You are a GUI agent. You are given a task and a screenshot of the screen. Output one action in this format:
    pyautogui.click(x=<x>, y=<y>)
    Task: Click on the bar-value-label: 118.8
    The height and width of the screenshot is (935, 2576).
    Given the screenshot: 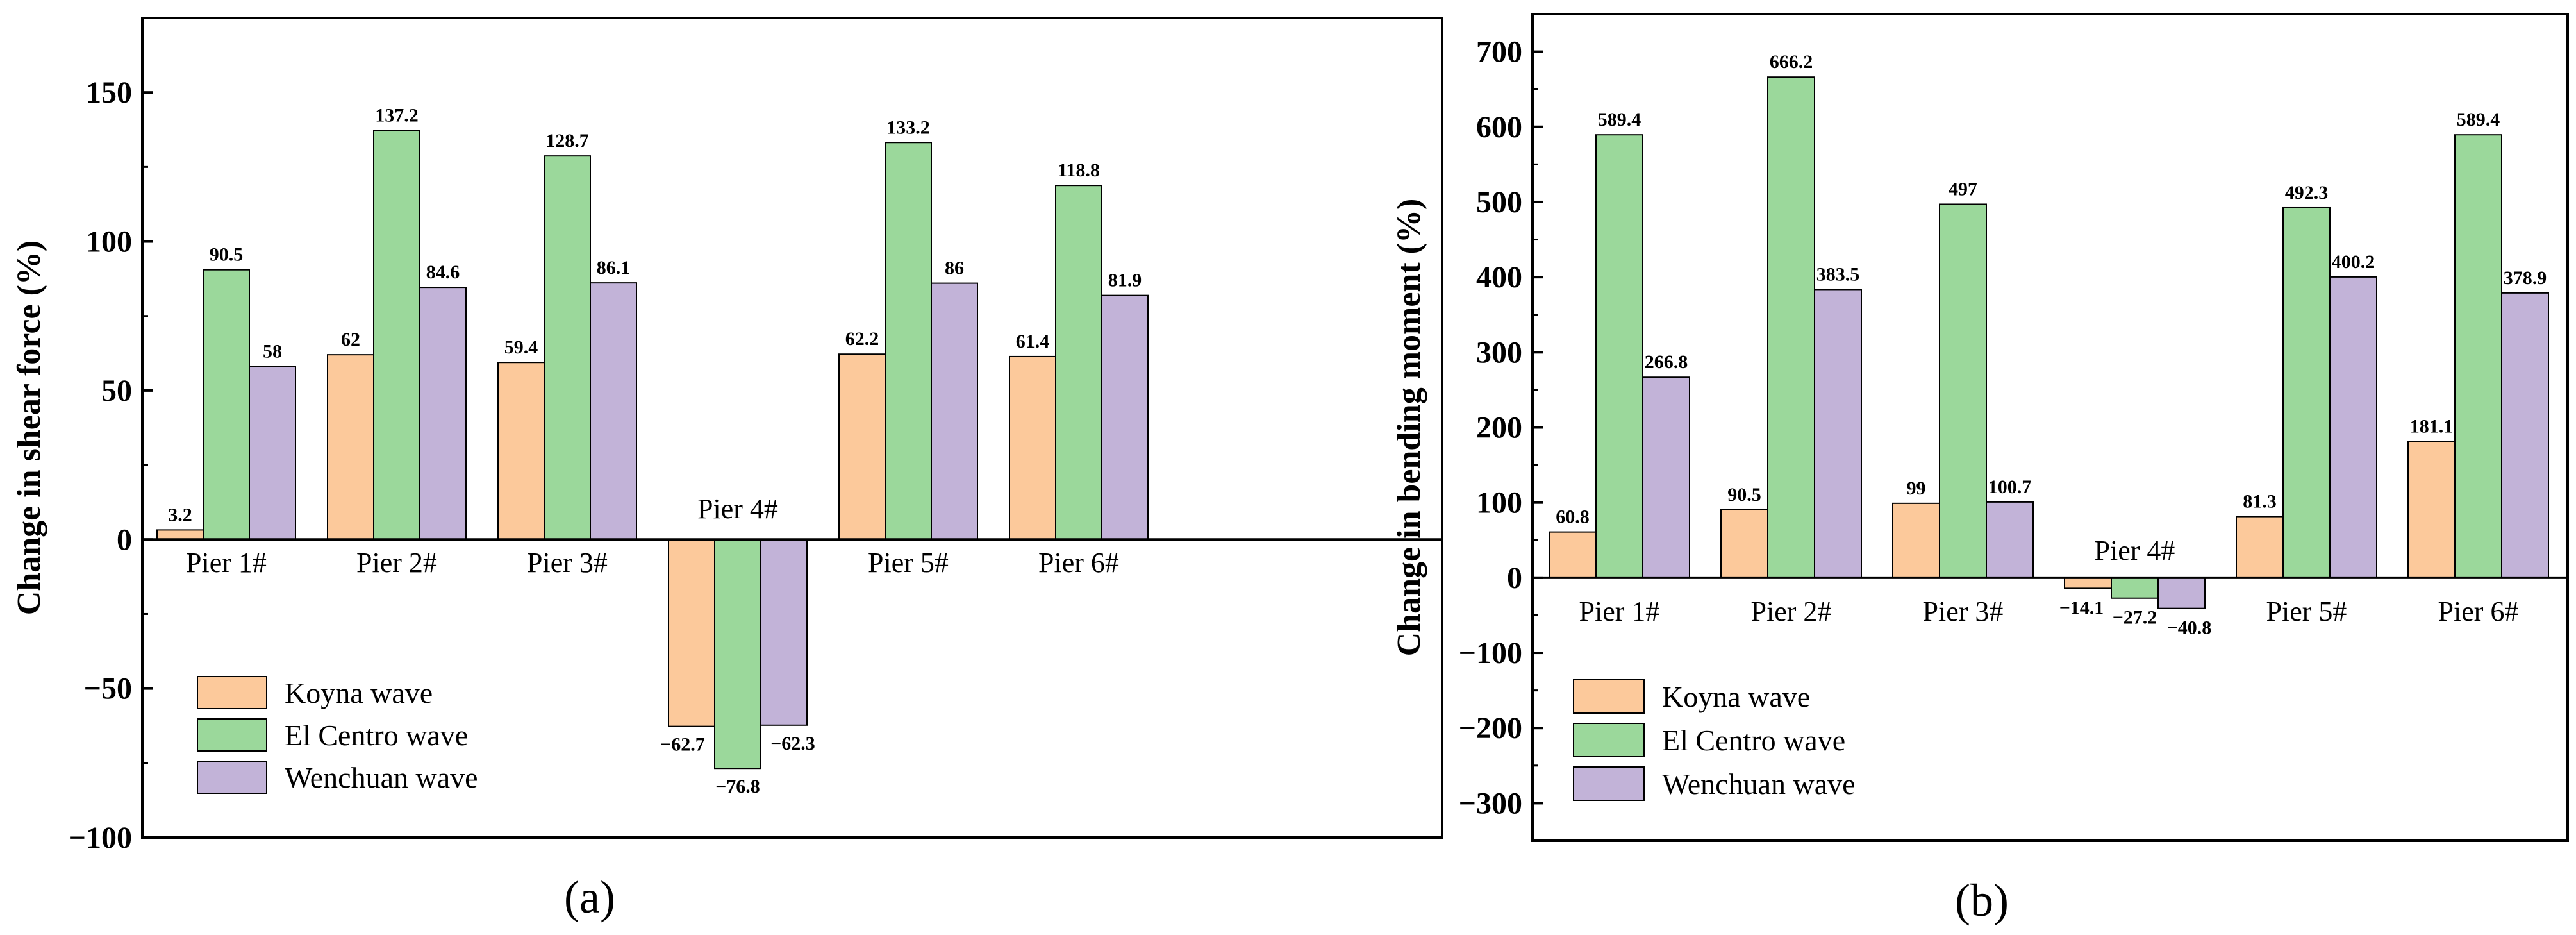 What is the action you would take?
    pyautogui.click(x=1079, y=170)
    